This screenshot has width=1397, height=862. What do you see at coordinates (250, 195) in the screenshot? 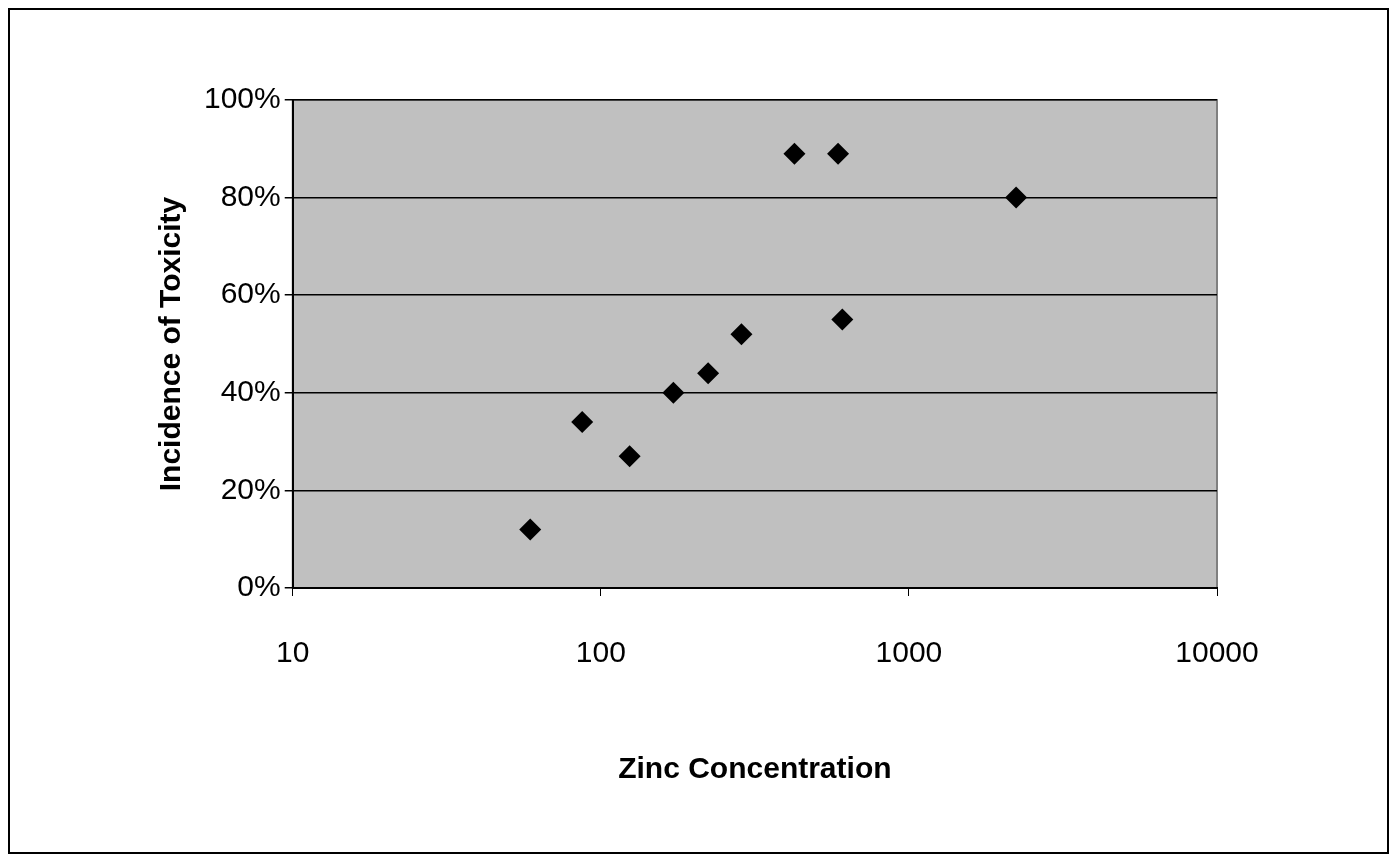
I see `y-tick-label: 80%` at bounding box center [250, 195].